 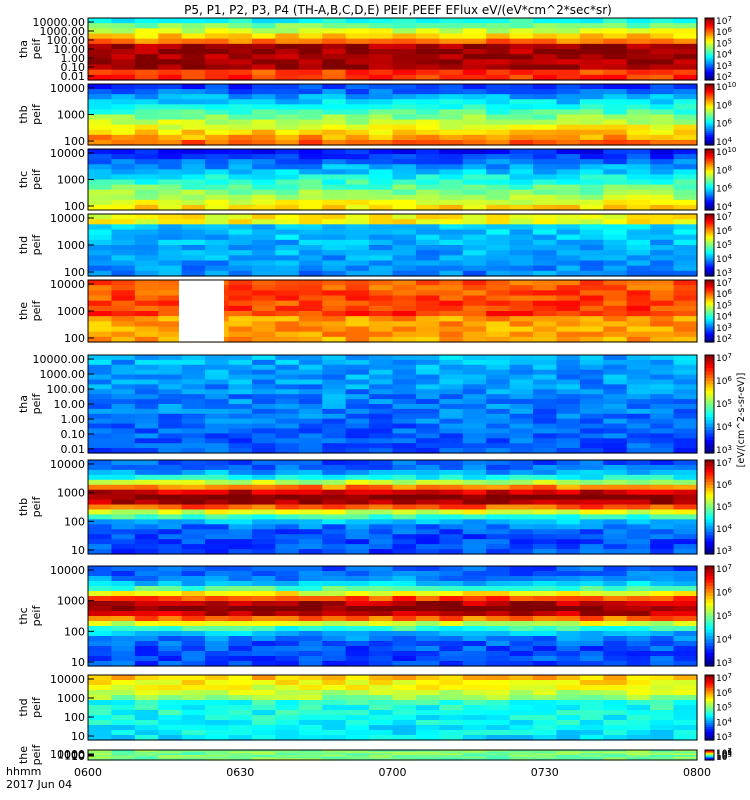 I want to click on colorbar-tick-label: 103, so click(x=724, y=328).